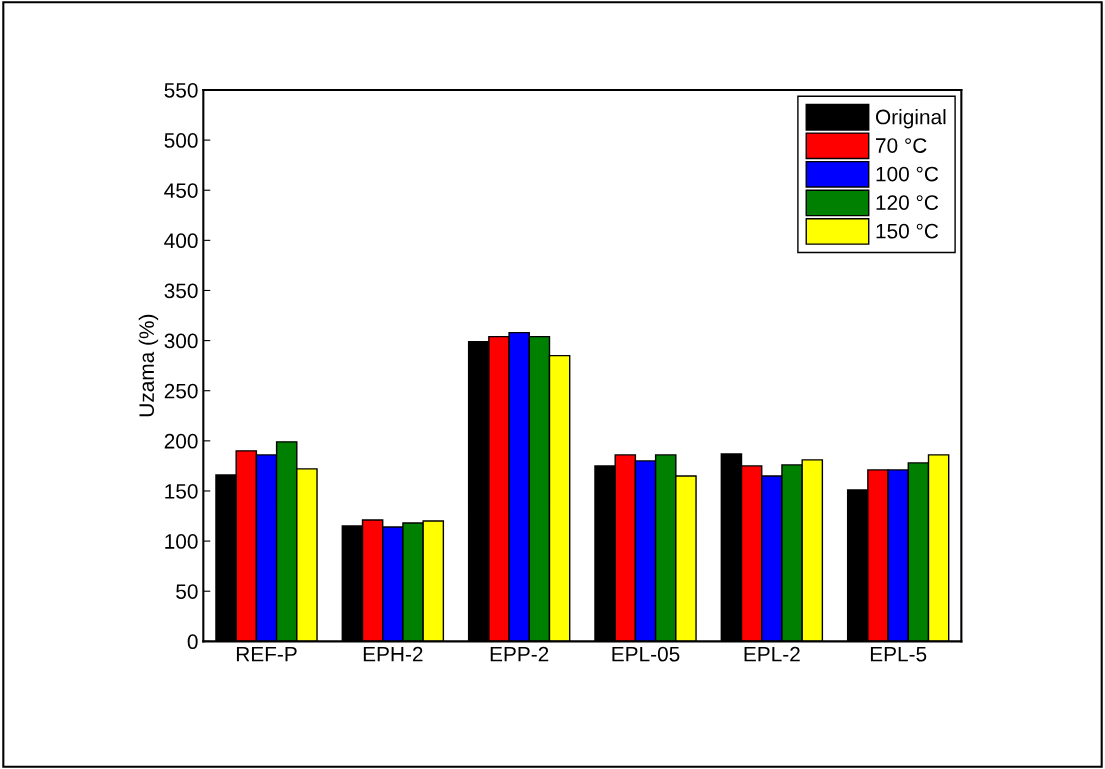  Describe the element at coordinates (181, 541) in the screenshot. I see `y-tick-label: 100` at that location.